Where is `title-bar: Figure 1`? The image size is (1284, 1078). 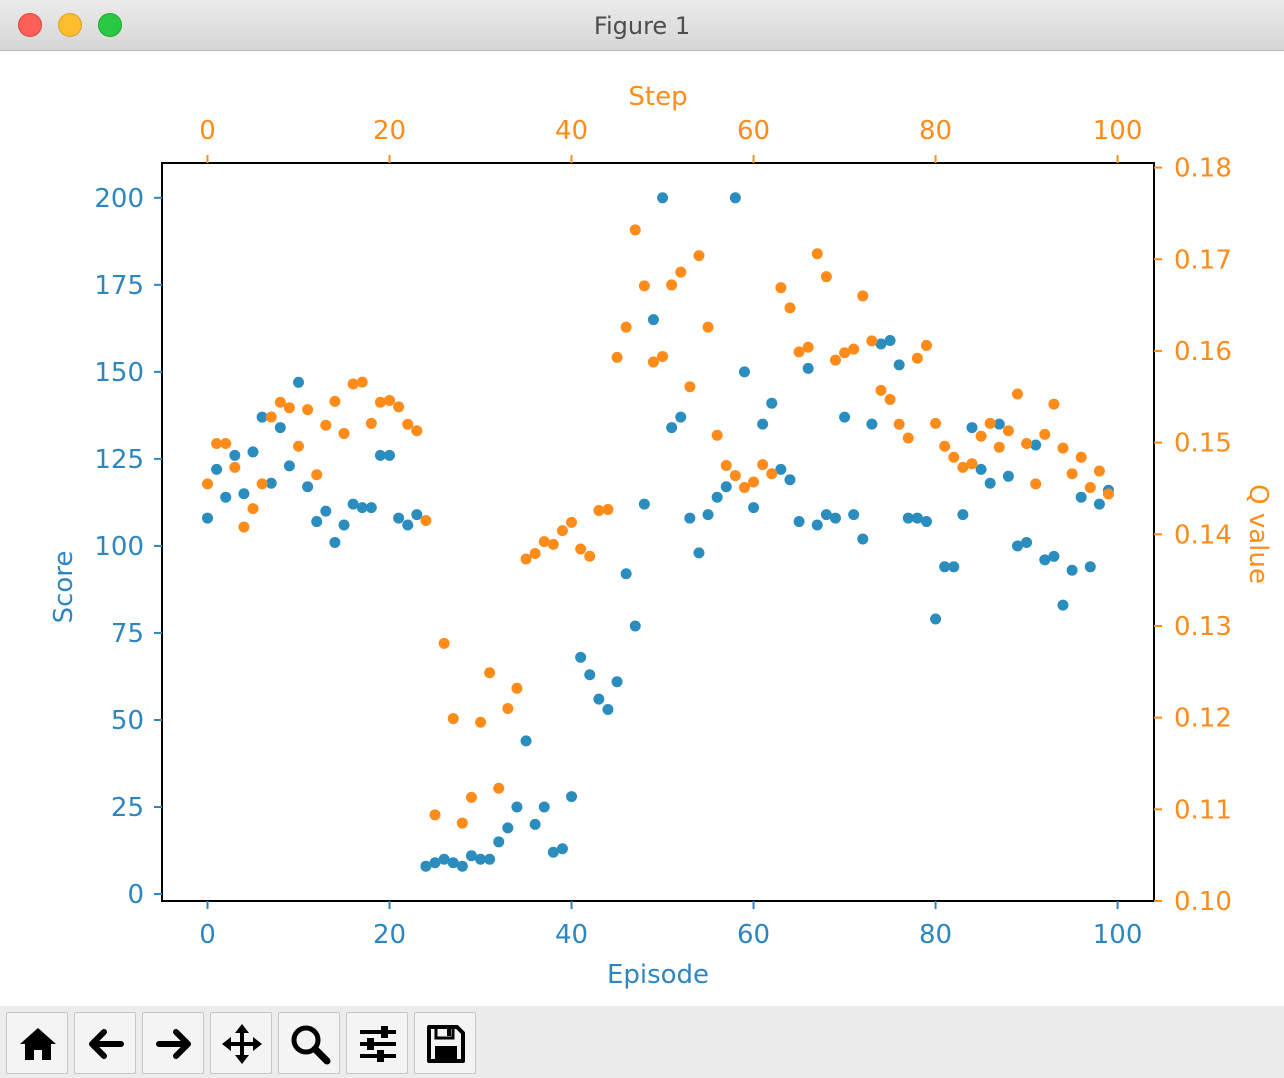
title-bar: Figure 1 is located at coordinates (642, 25).